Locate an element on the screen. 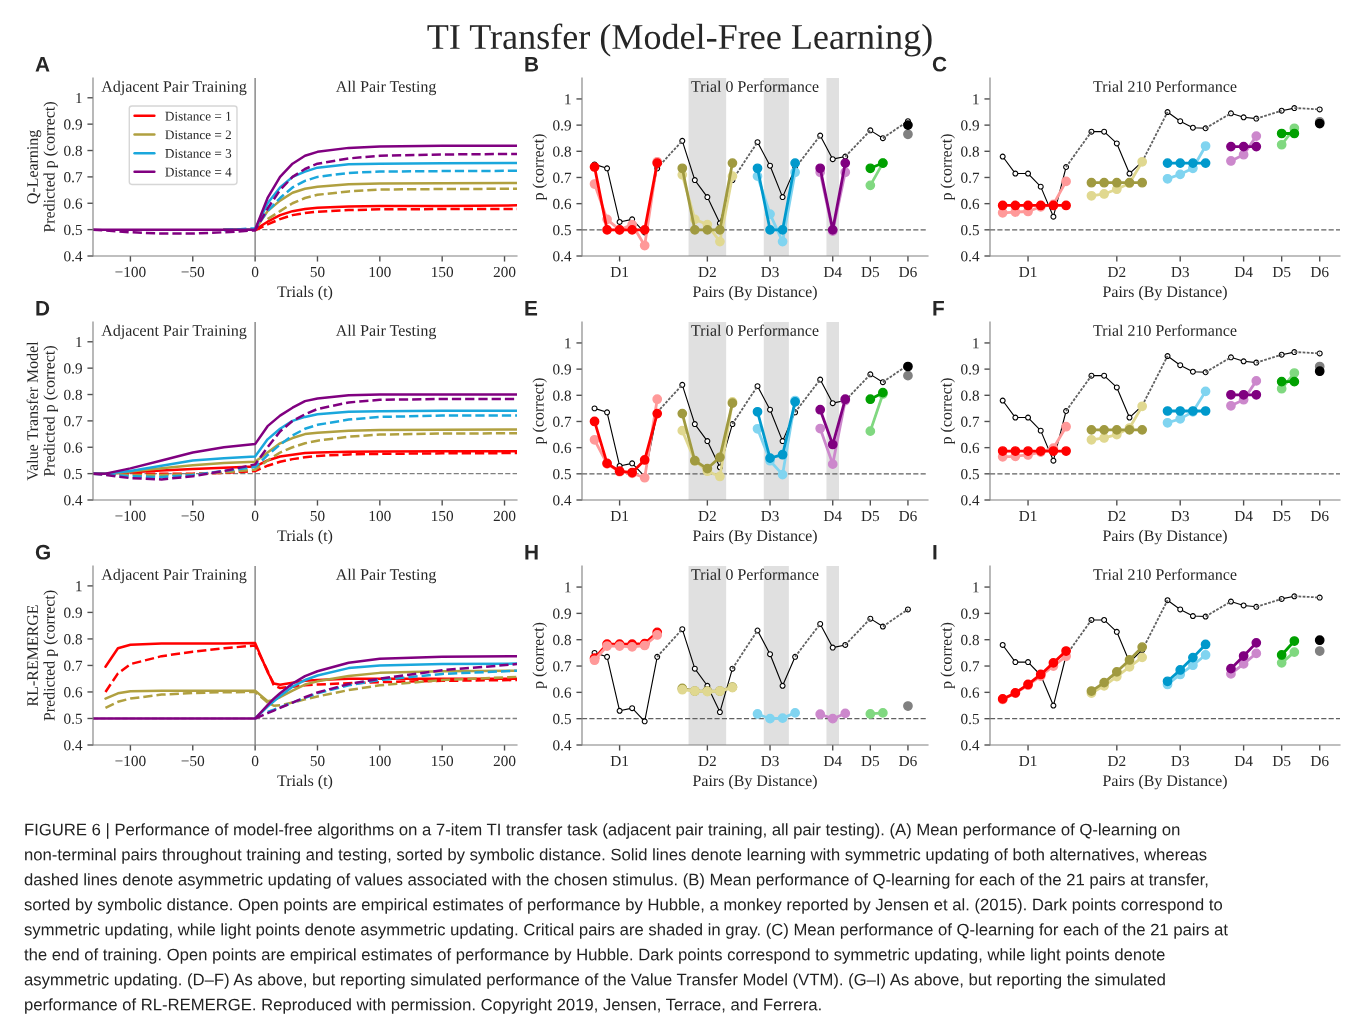 The width and height of the screenshot is (1360, 1026). chart-subtitle: Trial 210 Performance is located at coordinates (1165, 330).